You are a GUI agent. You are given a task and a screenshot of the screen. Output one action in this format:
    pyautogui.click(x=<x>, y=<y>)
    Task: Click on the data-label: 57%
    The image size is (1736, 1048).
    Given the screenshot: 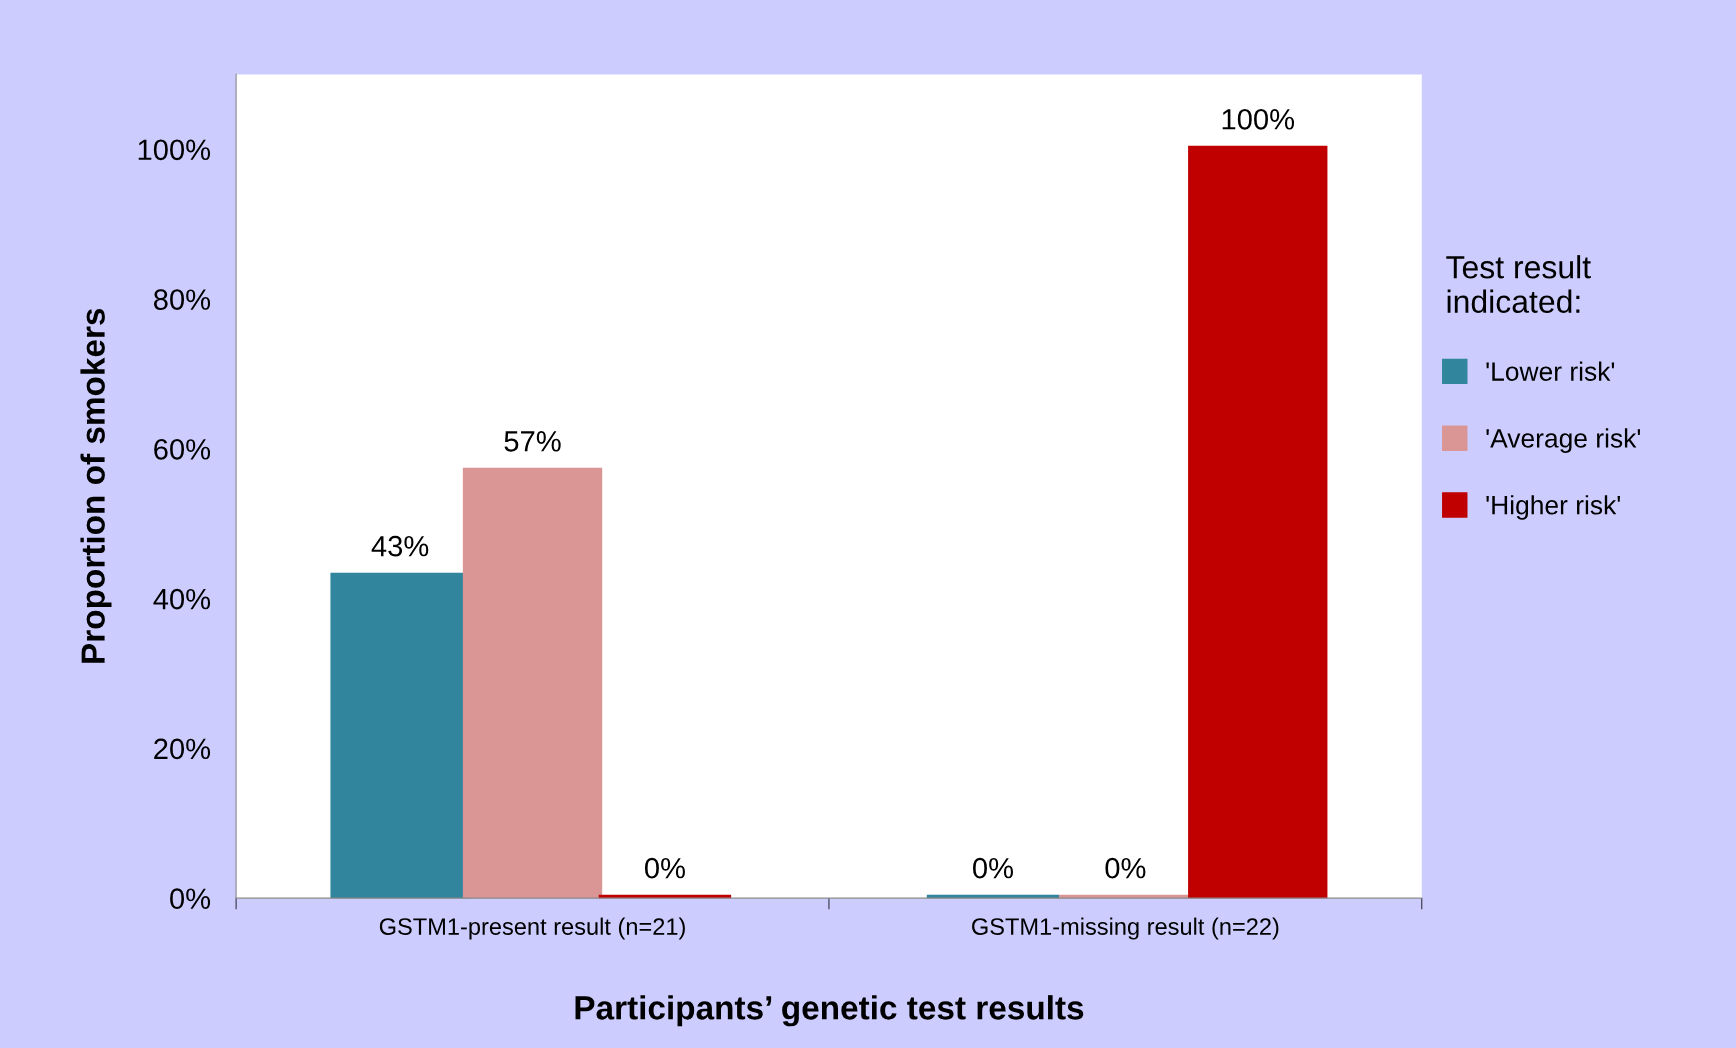 What is the action you would take?
    pyautogui.click(x=532, y=441)
    